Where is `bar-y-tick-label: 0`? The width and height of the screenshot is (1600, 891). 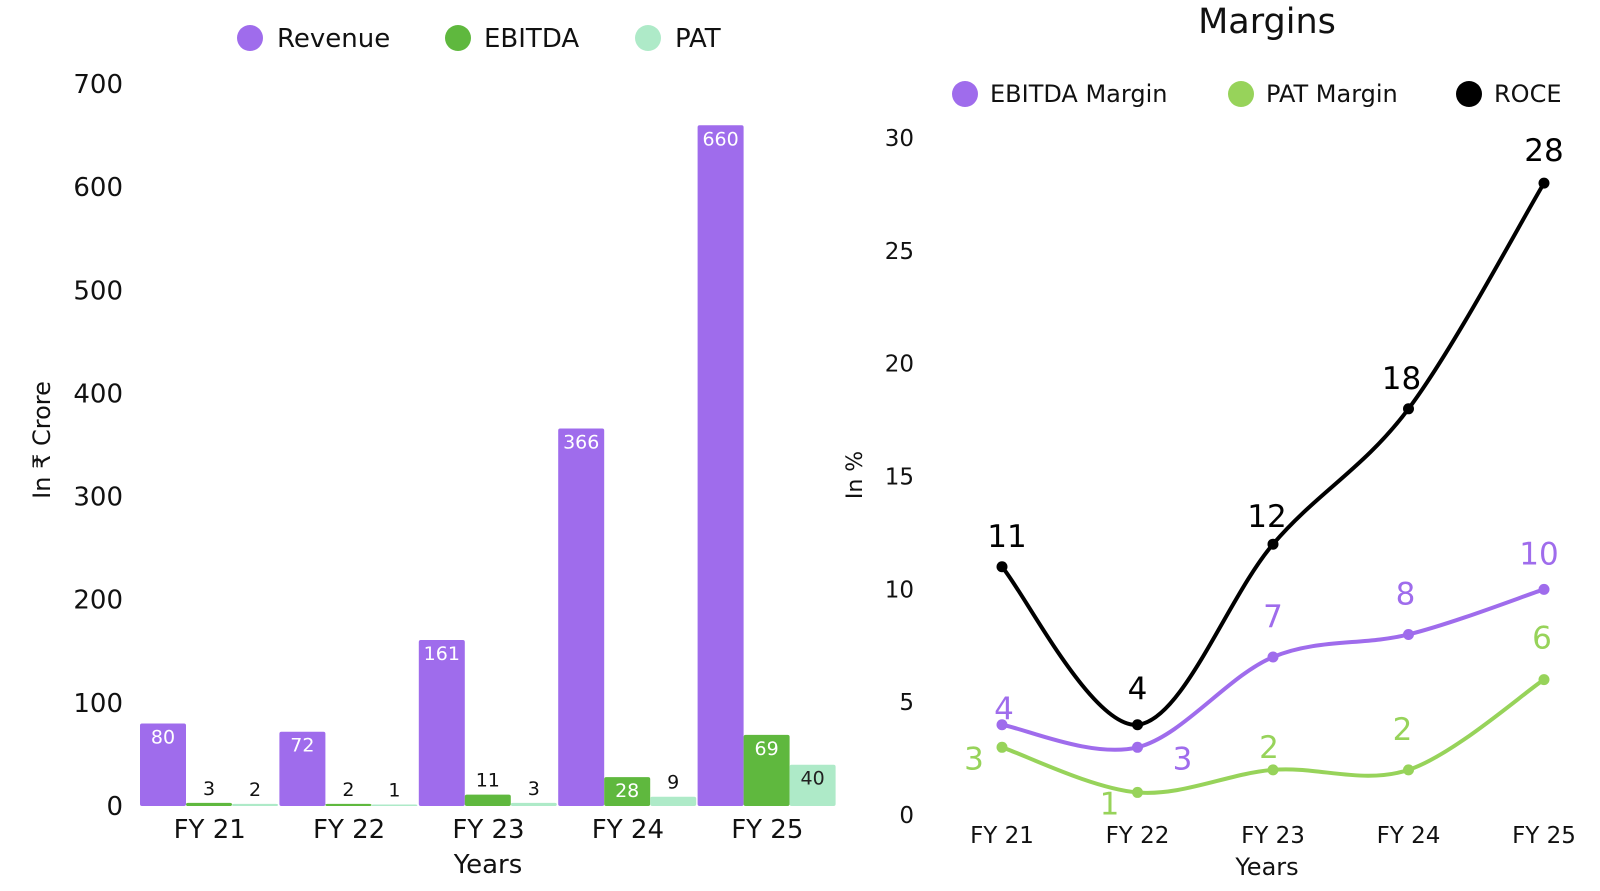
bar-y-tick-label: 0 is located at coordinates (114, 807).